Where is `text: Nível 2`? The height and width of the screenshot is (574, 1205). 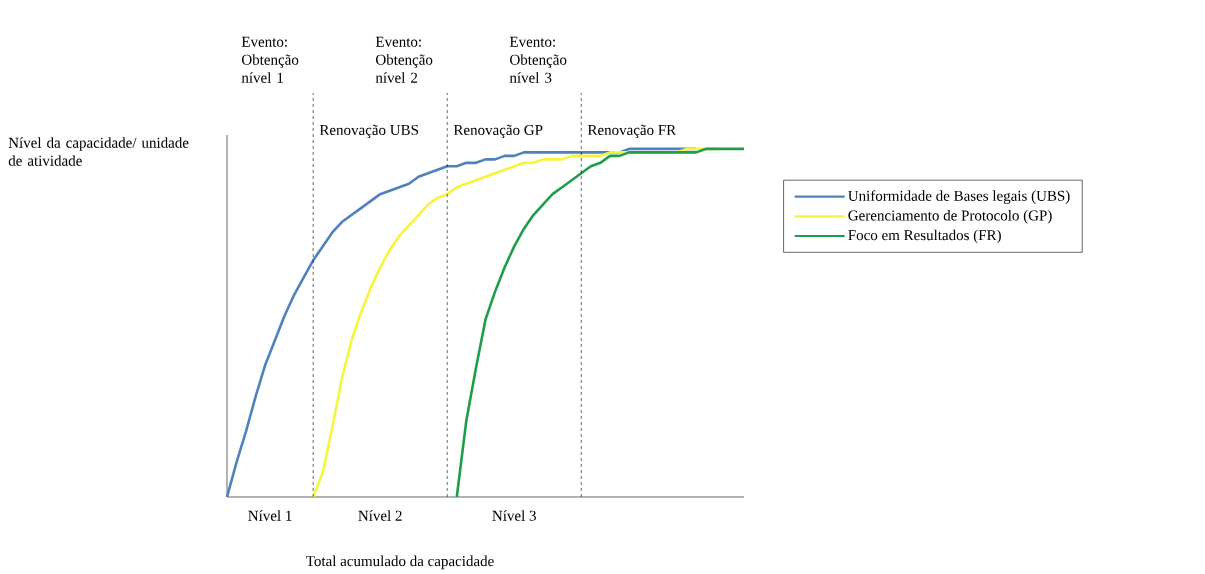
text: Nível 2 is located at coordinates (380, 515).